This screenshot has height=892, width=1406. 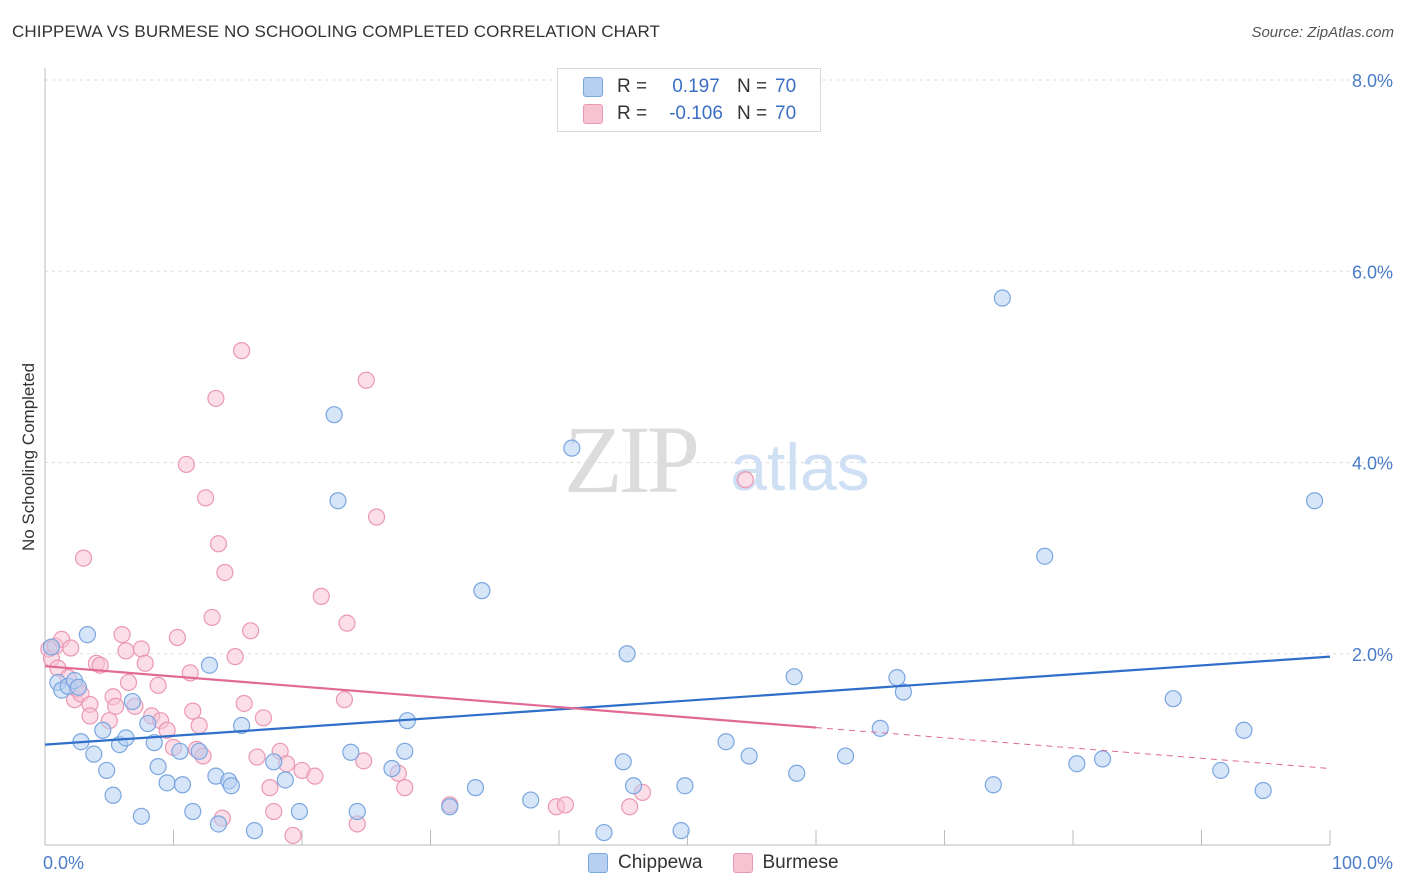 I want to click on legend-item-burmese: Burmese, so click(x=785, y=863).